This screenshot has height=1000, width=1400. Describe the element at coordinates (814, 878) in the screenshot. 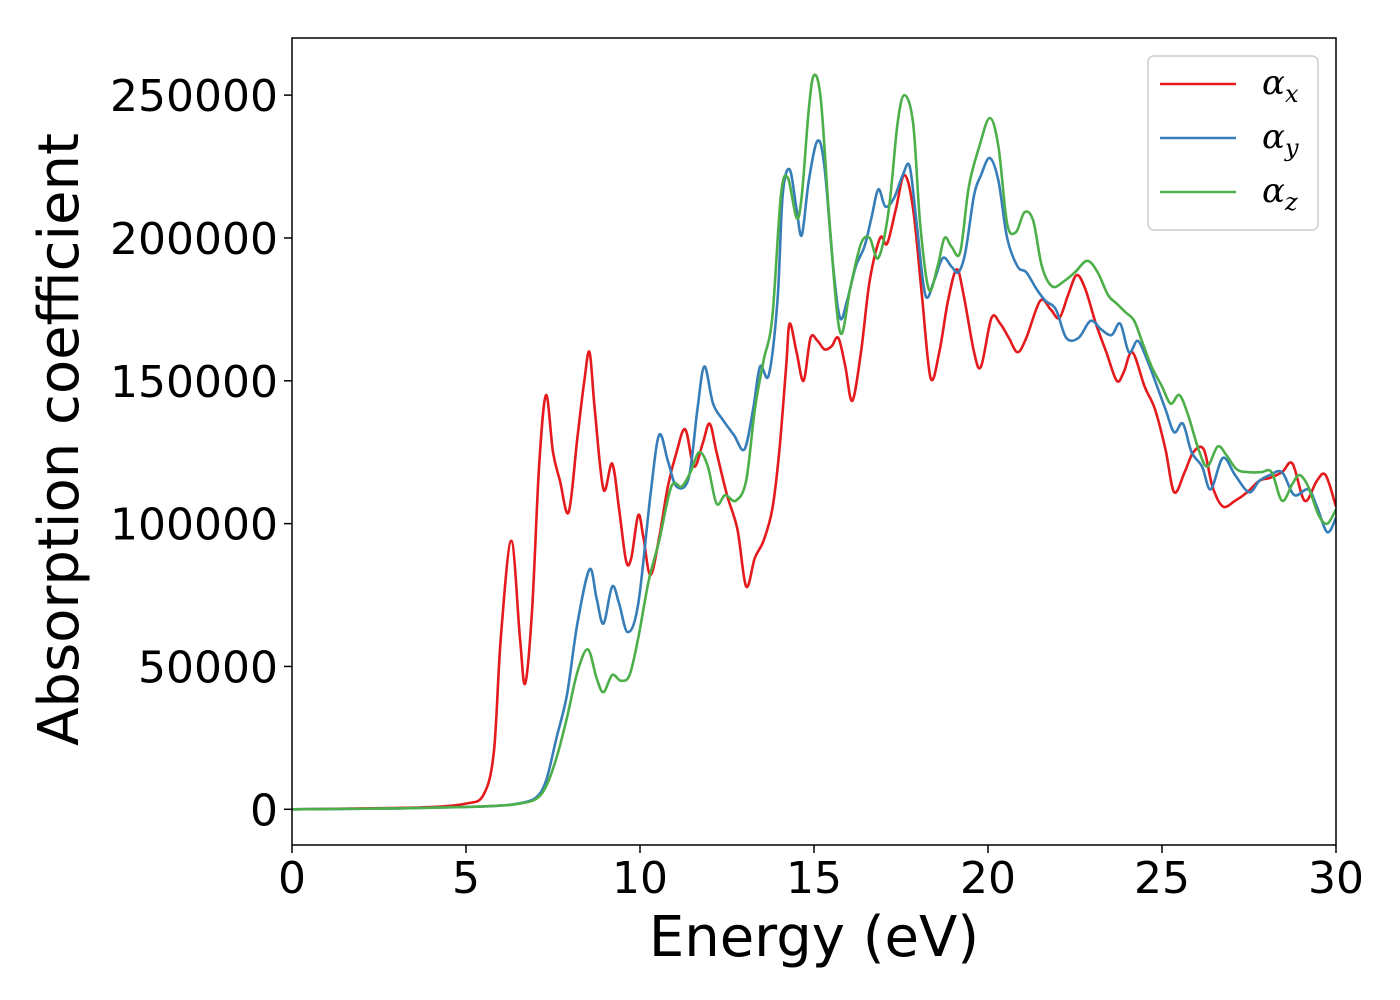

I see `x-tick-label: 15` at that location.